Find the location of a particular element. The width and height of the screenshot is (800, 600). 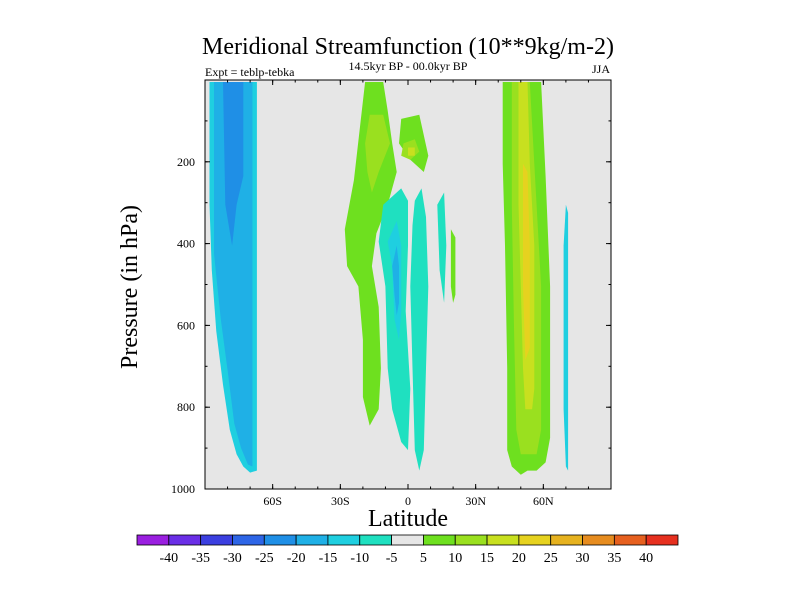

time-period-label: 14.5kyr BP - 00.0kyr BP is located at coordinates (408, 66).